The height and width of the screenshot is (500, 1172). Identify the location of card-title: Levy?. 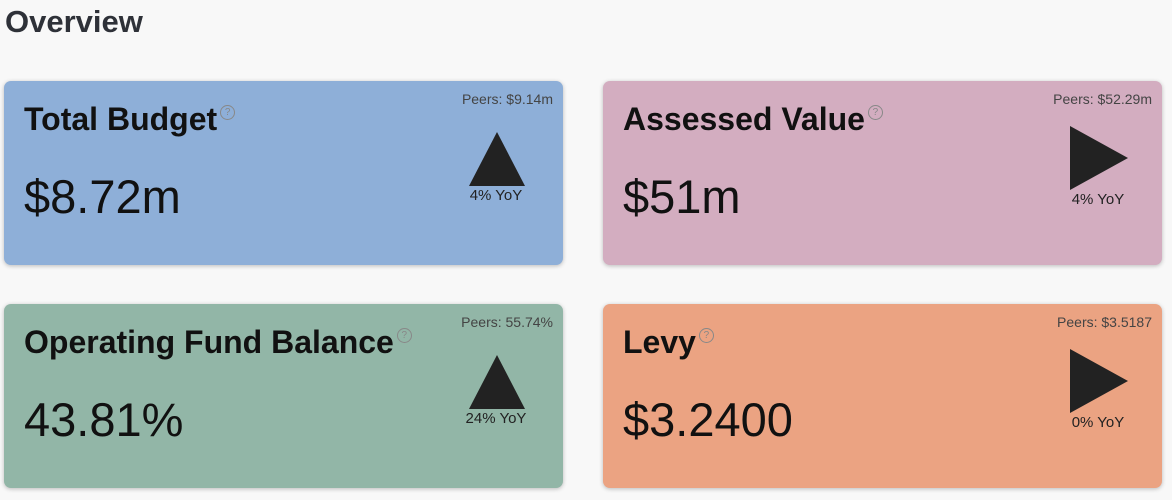
(668, 342).